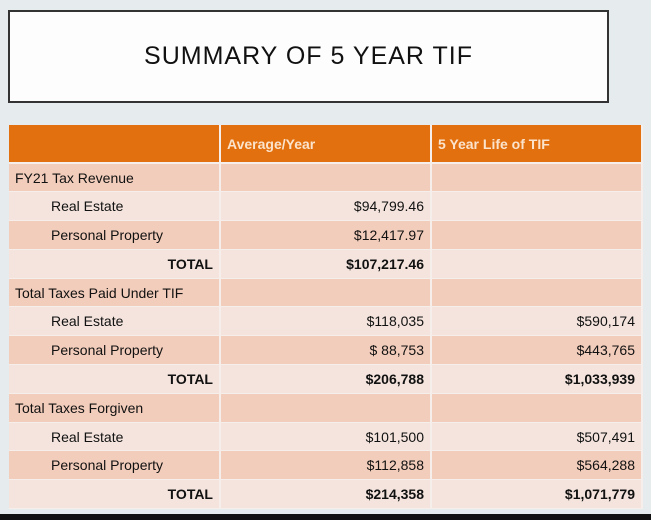 This screenshot has height=520, width=651. I want to click on average-year-cell: $206,788, so click(326, 379).